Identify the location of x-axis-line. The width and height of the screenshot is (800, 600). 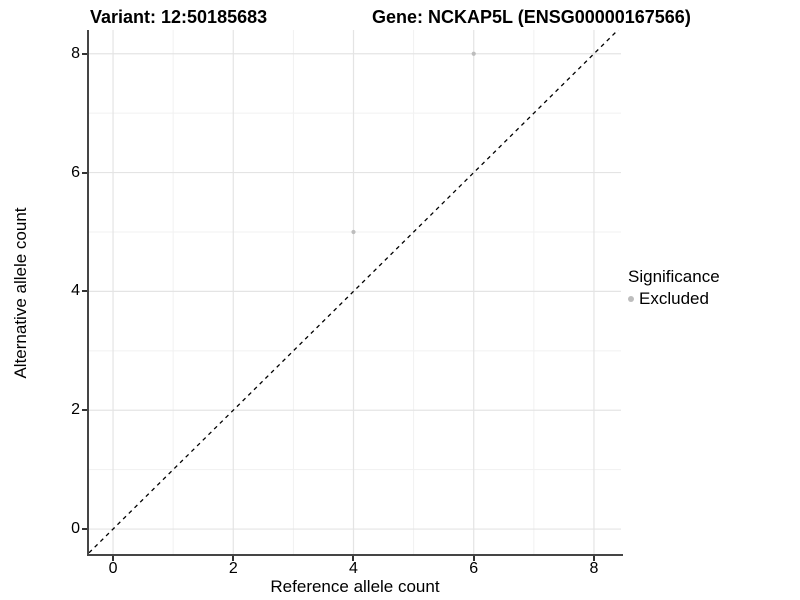
(355, 555).